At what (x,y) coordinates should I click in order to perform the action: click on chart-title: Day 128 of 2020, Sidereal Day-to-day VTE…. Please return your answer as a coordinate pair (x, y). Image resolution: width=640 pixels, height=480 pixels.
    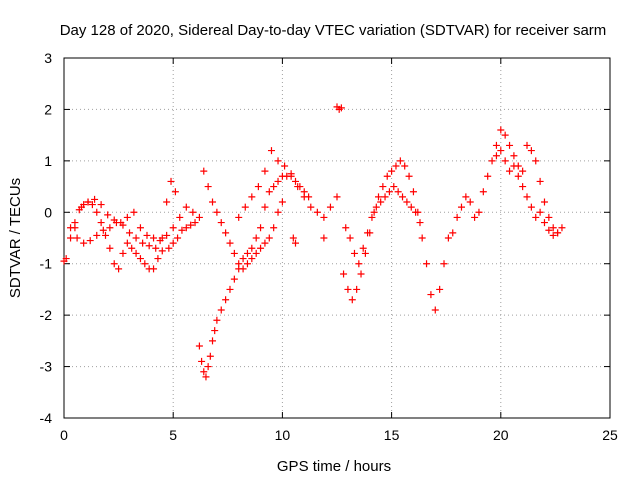
    Looking at the image, I should click on (333, 30).